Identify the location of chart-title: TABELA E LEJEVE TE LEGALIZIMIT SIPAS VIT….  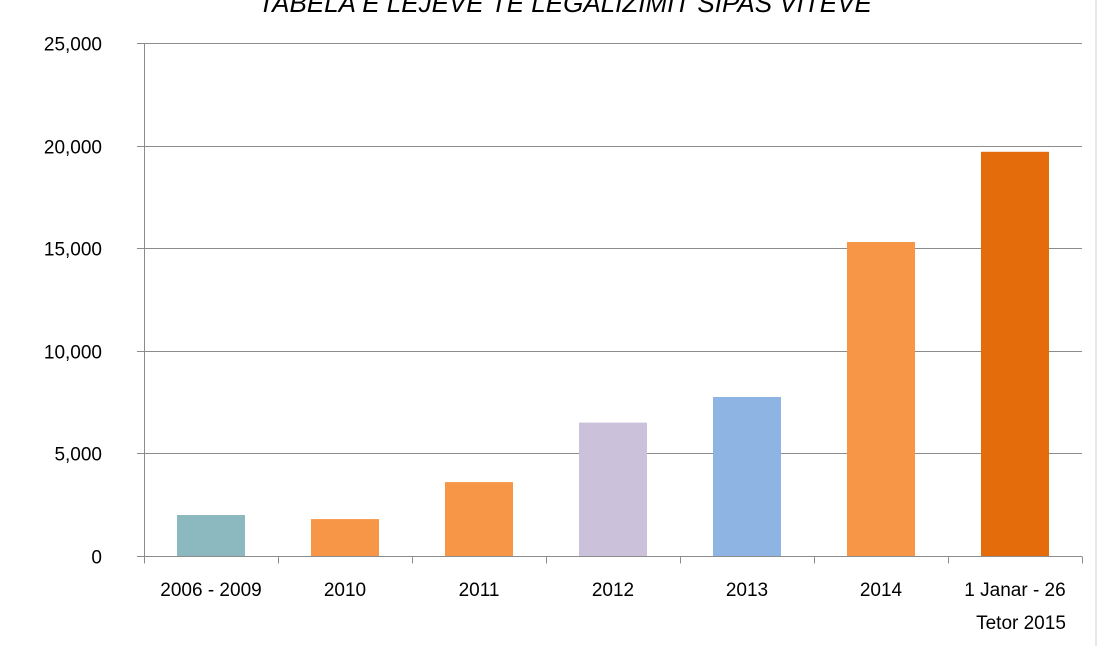
(565, 9).